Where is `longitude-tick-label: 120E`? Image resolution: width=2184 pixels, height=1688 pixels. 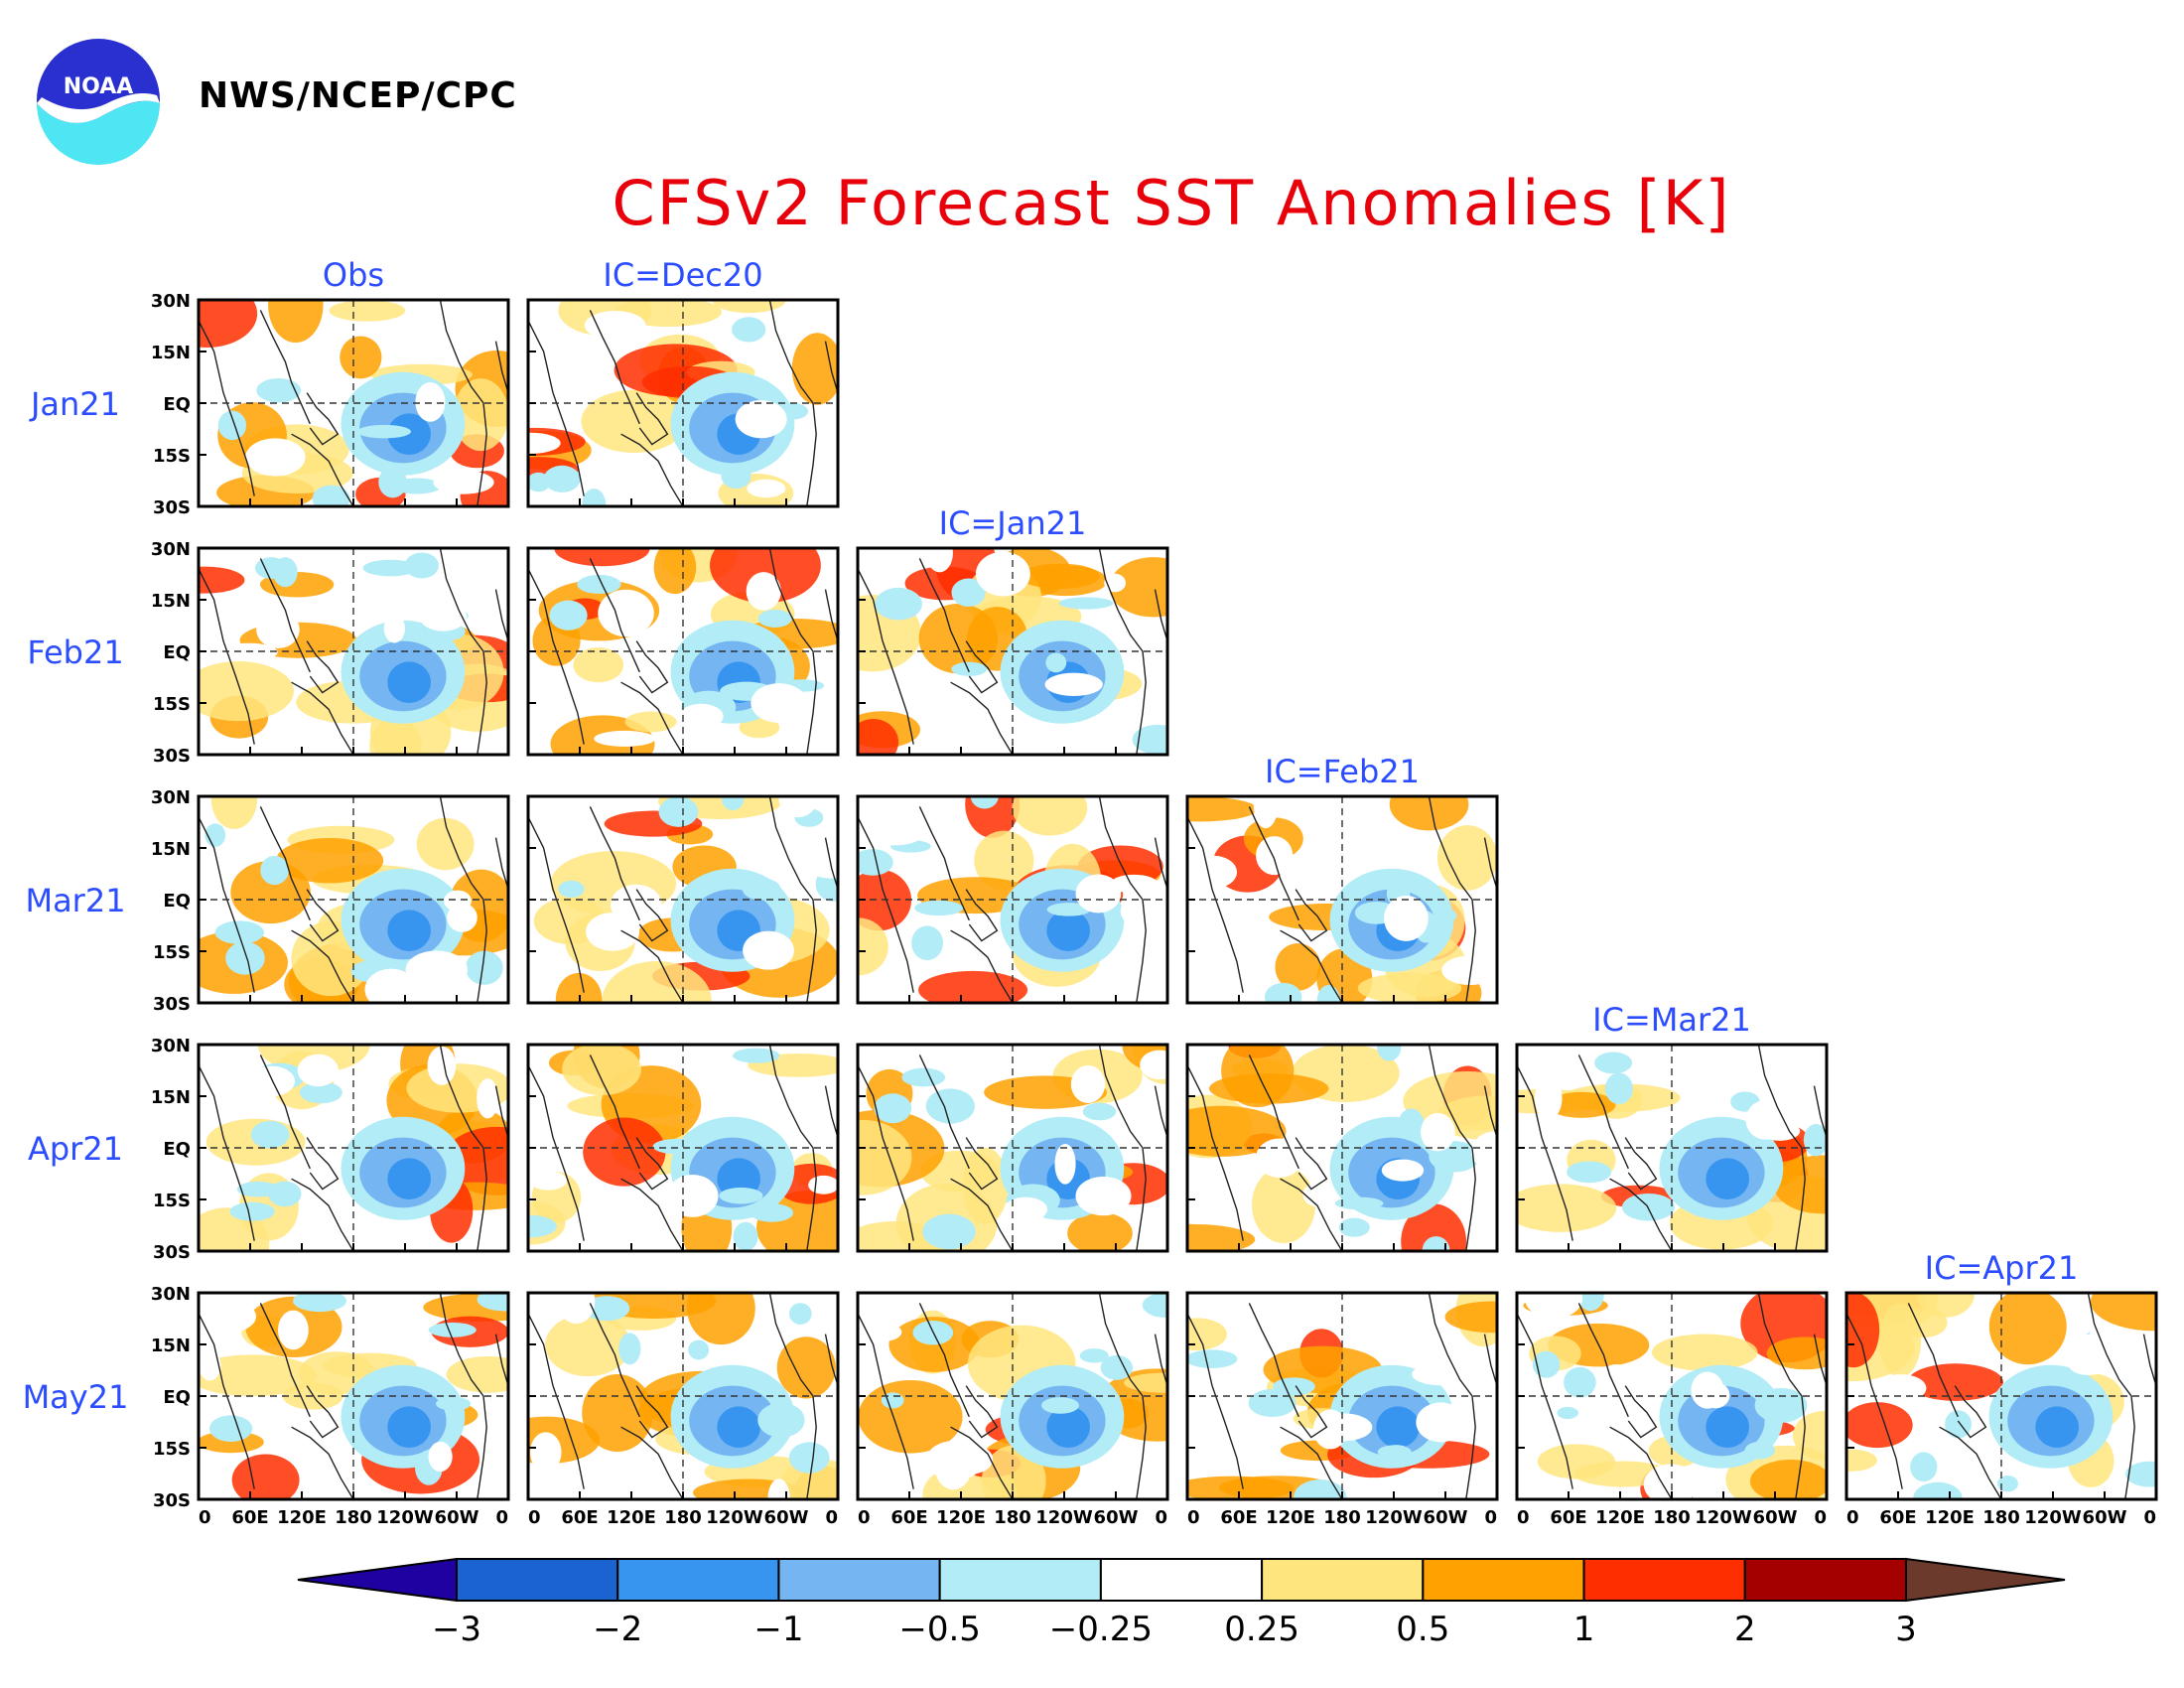
longitude-tick-label: 120E is located at coordinates (1290, 1517).